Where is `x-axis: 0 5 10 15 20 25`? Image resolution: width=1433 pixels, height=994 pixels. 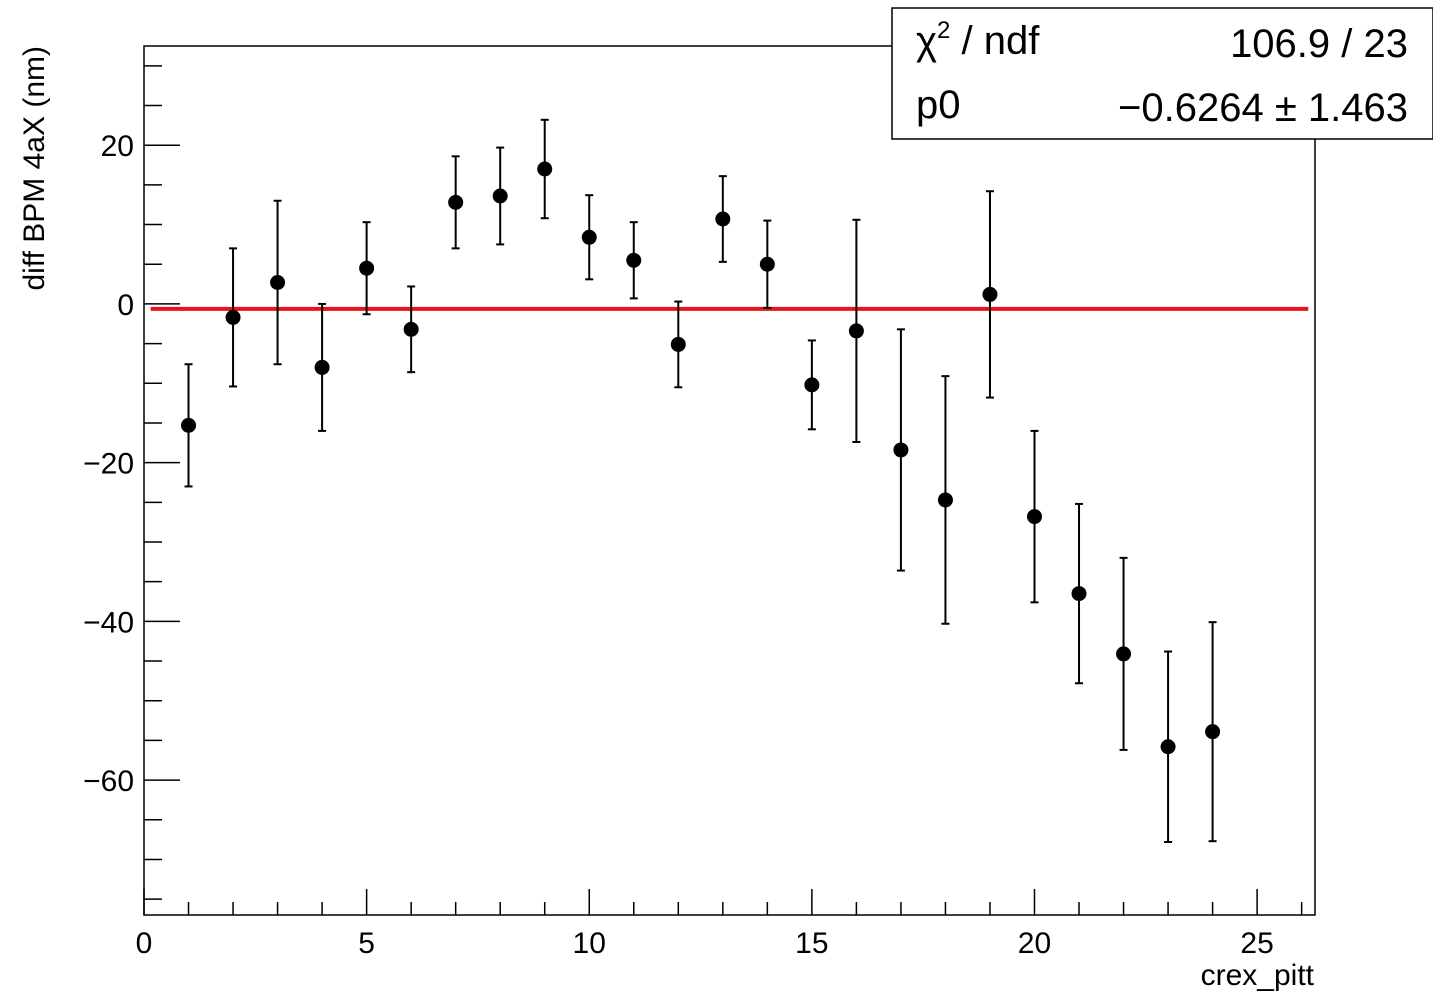
x-axis: 0 5 10 15 20 25 is located at coordinates (719, 924).